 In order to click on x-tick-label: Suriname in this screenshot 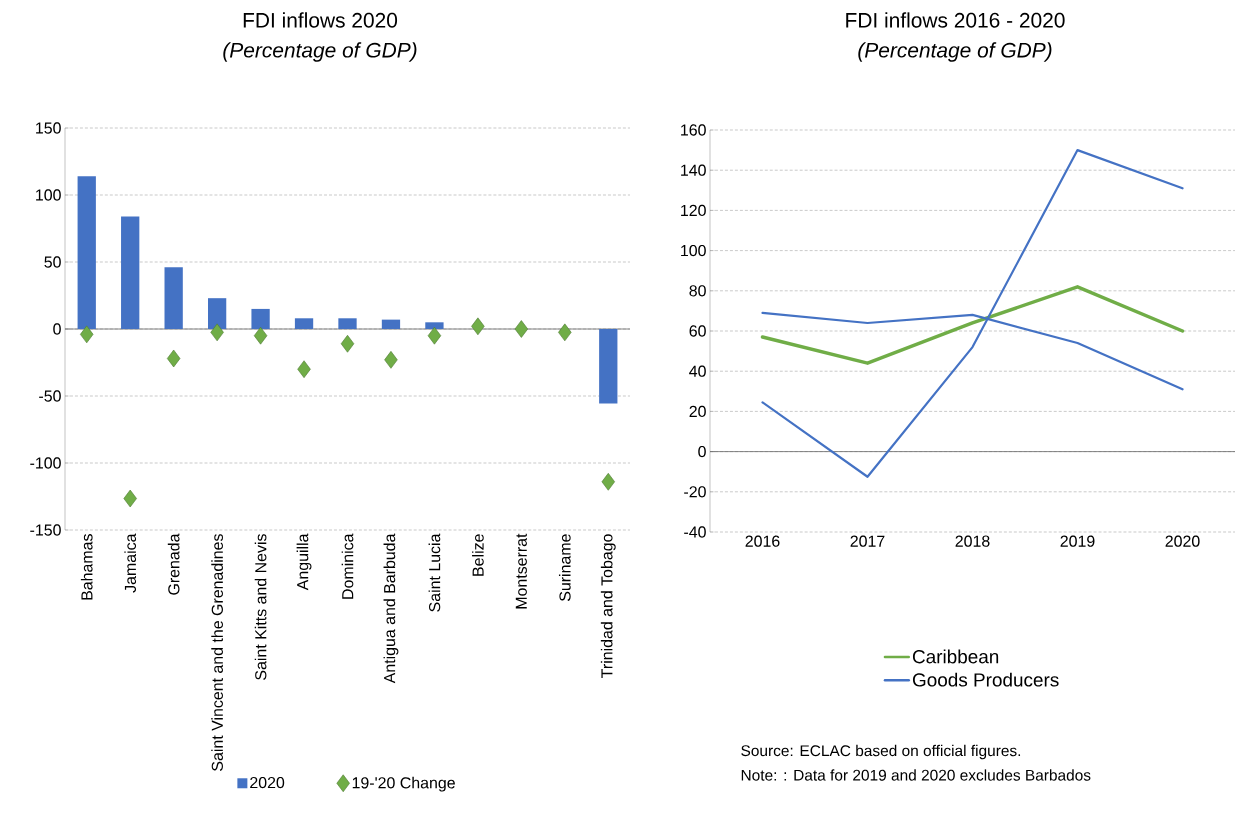, I will do `click(564, 568)`.